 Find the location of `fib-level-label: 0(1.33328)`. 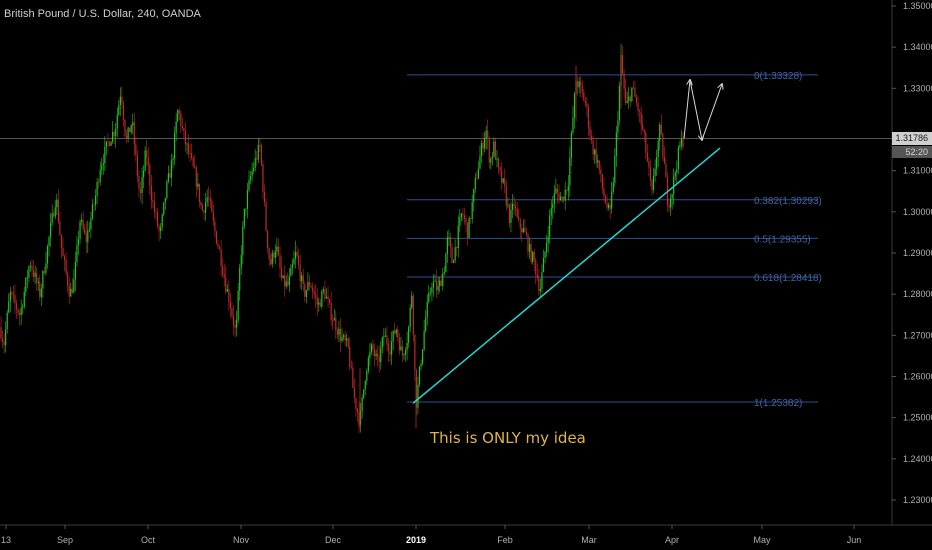

fib-level-label: 0(1.33328) is located at coordinates (778, 76).